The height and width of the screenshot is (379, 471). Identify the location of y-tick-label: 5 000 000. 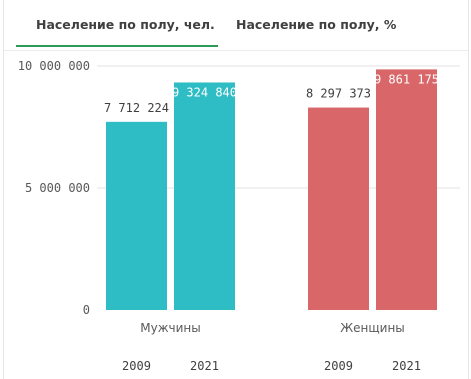
(57, 188).